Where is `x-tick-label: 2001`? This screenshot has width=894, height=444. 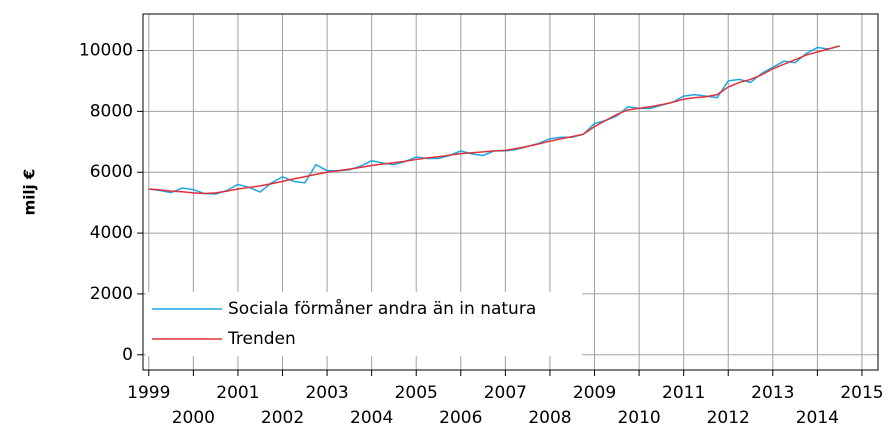
x-tick-label: 2001 is located at coordinates (237, 393).